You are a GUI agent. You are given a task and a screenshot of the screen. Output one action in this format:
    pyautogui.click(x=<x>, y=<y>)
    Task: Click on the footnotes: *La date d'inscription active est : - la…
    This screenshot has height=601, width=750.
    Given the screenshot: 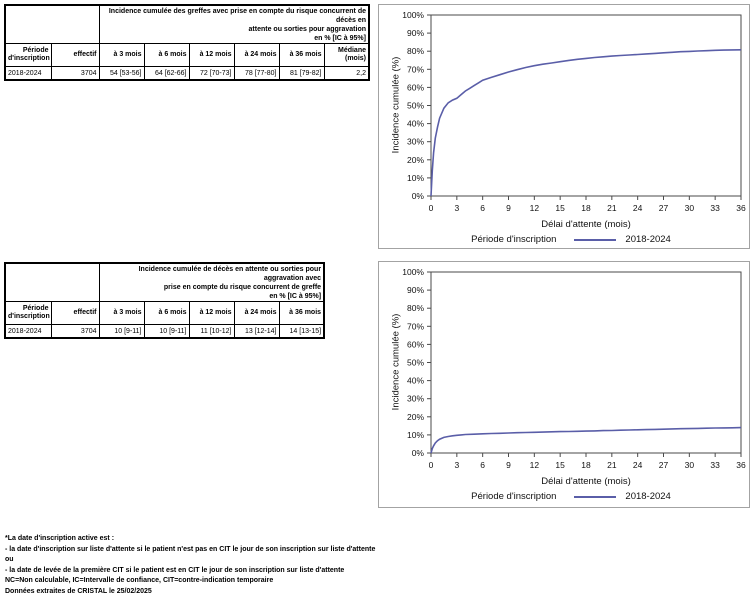 What is the action you would take?
    pyautogui.click(x=190, y=565)
    